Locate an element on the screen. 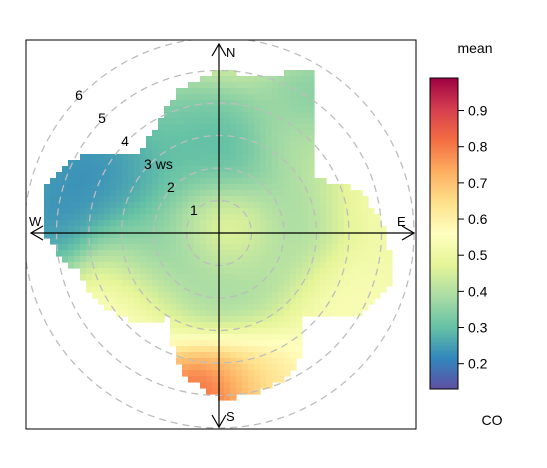 This screenshot has width=547, height=468. colorbar-tick-label: 0.5 is located at coordinates (478, 255).